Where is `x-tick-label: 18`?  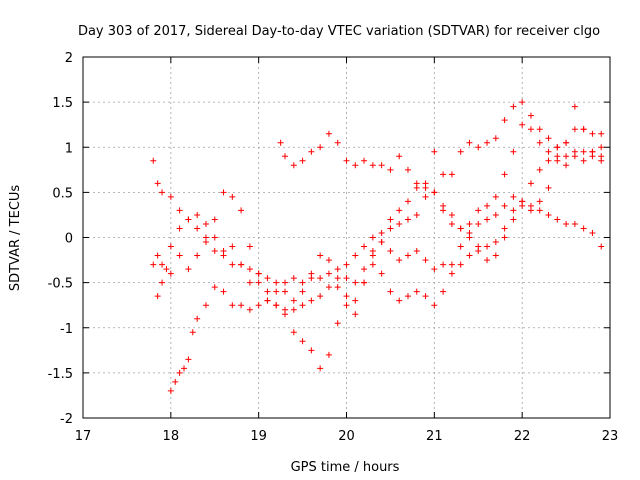
x-tick-label: 18 is located at coordinates (171, 436).